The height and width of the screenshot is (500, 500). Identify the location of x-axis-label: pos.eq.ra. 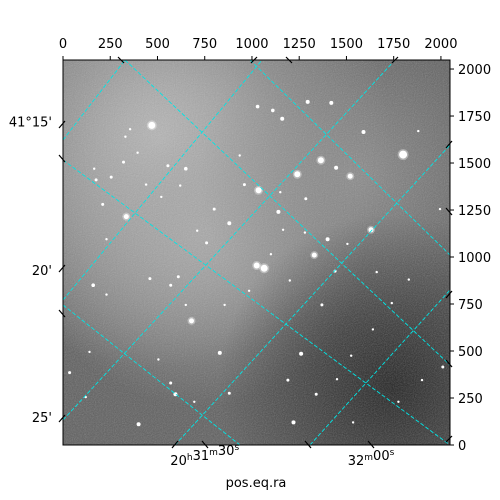
(256, 483).